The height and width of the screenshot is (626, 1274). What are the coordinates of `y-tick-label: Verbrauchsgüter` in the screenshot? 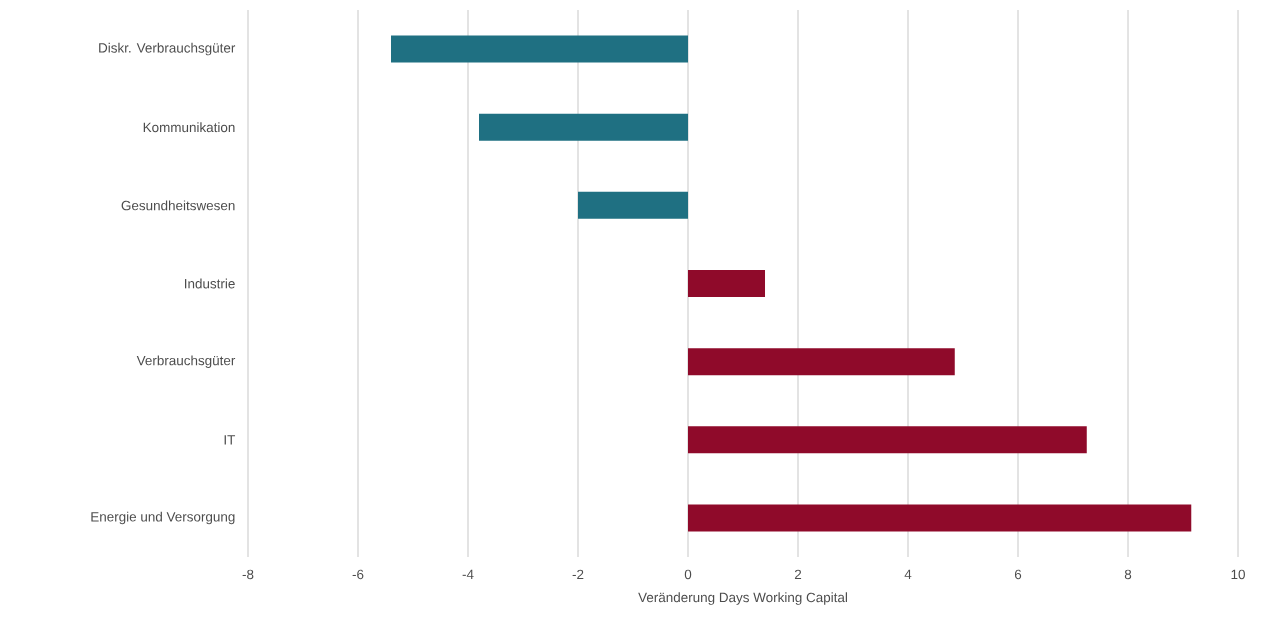 It's located at (186, 361).